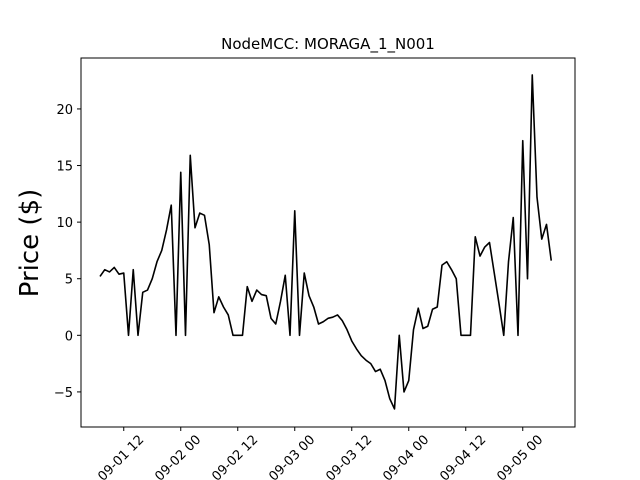  I want to click on y-tick-label: 20, so click(64, 110).